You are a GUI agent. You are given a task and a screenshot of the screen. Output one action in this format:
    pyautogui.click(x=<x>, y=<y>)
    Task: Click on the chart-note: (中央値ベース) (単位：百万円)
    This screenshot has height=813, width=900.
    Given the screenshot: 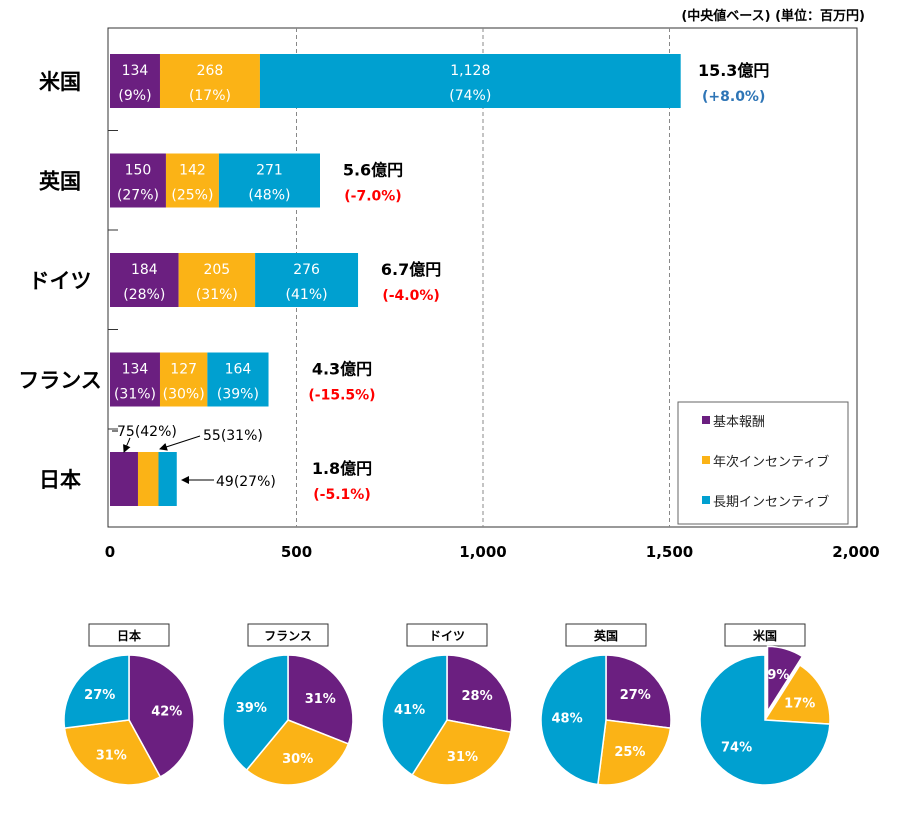 What is the action you would take?
    pyautogui.click(x=773, y=16)
    